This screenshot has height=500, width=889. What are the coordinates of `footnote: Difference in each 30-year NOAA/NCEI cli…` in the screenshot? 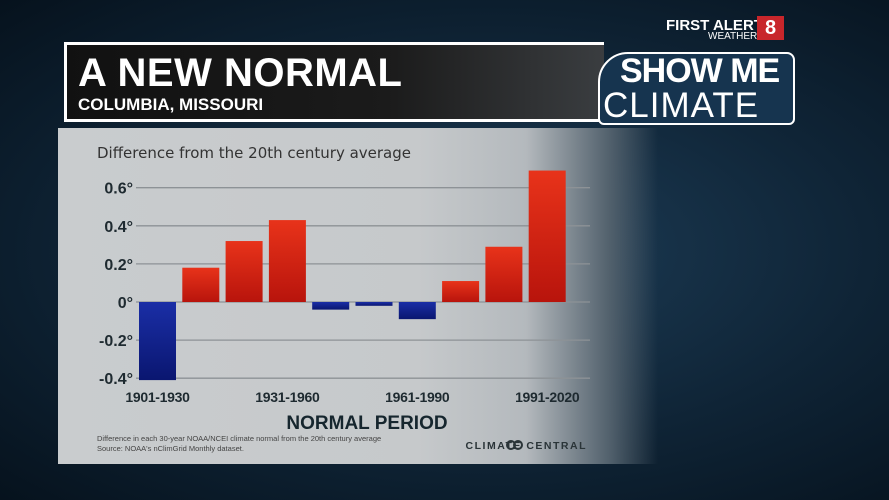 It's located at (239, 438).